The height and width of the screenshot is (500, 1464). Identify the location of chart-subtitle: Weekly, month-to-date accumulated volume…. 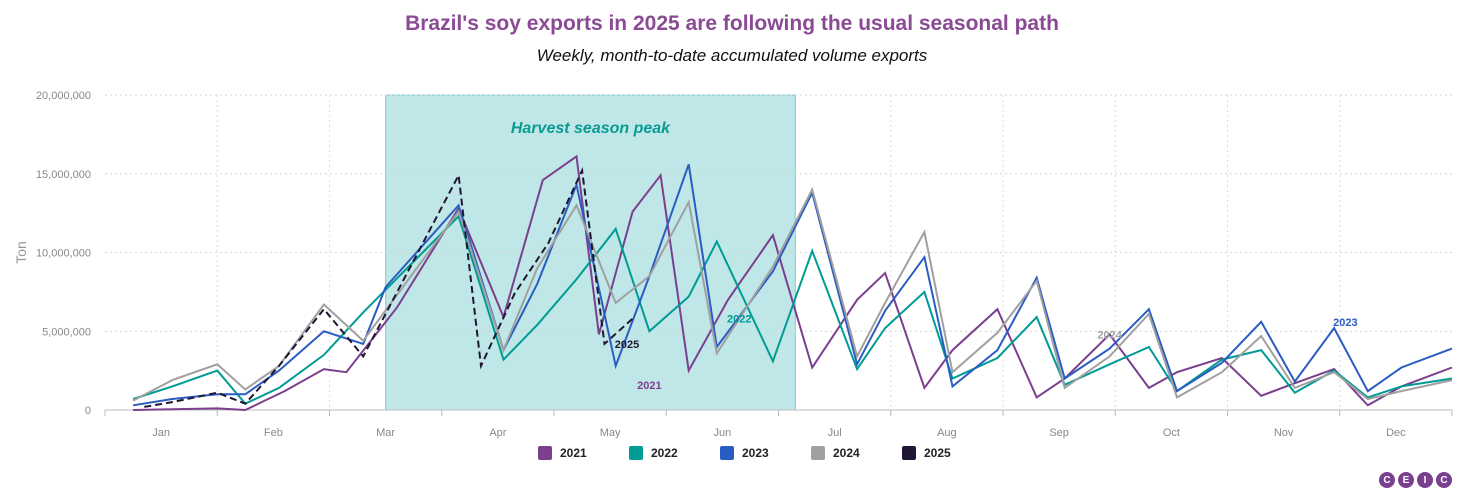
(732, 55).